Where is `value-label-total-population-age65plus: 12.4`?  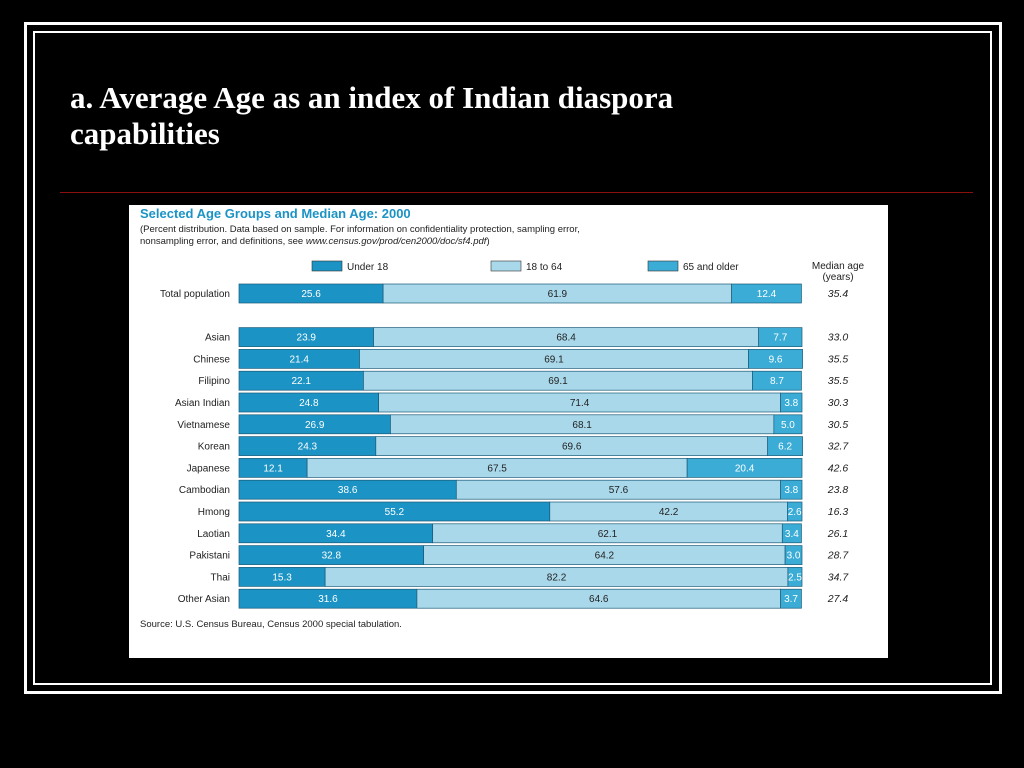 value-label-total-population-age65plus: 12.4 is located at coordinates (767, 294).